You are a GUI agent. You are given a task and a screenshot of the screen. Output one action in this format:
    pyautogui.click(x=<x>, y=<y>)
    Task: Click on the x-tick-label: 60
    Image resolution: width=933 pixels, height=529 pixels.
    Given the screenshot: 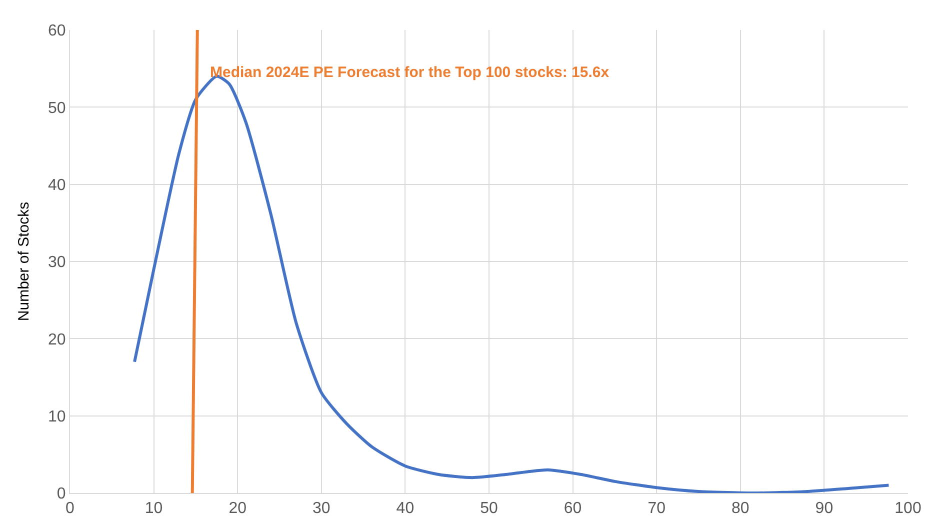 What is the action you would take?
    pyautogui.click(x=573, y=509)
    